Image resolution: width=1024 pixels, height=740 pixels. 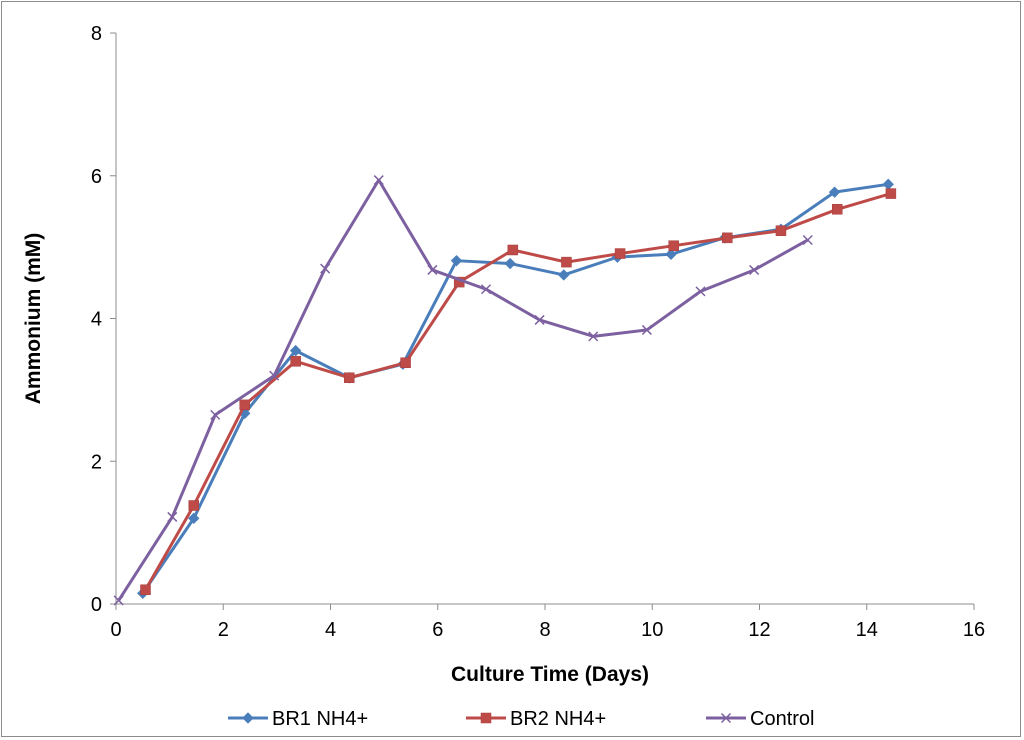 What do you see at coordinates (437, 630) in the screenshot?
I see `x-tick-label: 6` at bounding box center [437, 630].